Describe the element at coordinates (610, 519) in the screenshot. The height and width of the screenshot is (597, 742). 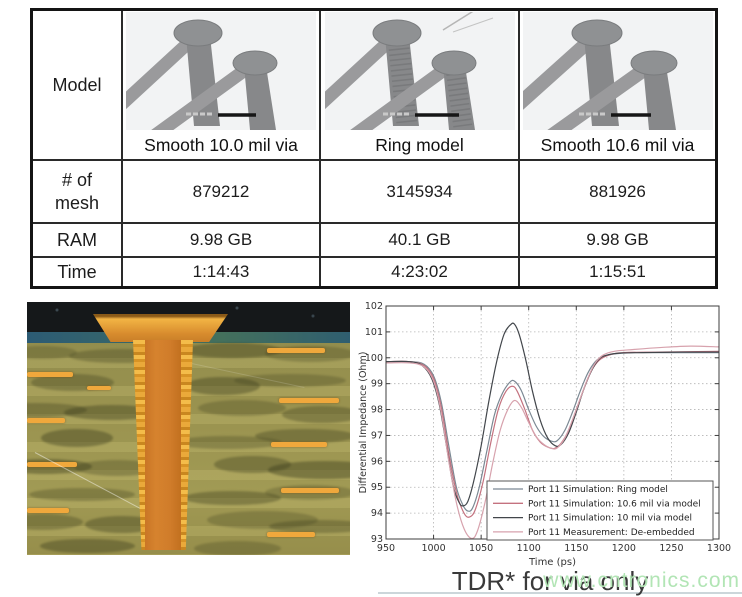
I see `svg-text:Port 11 Simulation: 10 mil via: Port 11 Simulation: 10 mil via model` at that location.